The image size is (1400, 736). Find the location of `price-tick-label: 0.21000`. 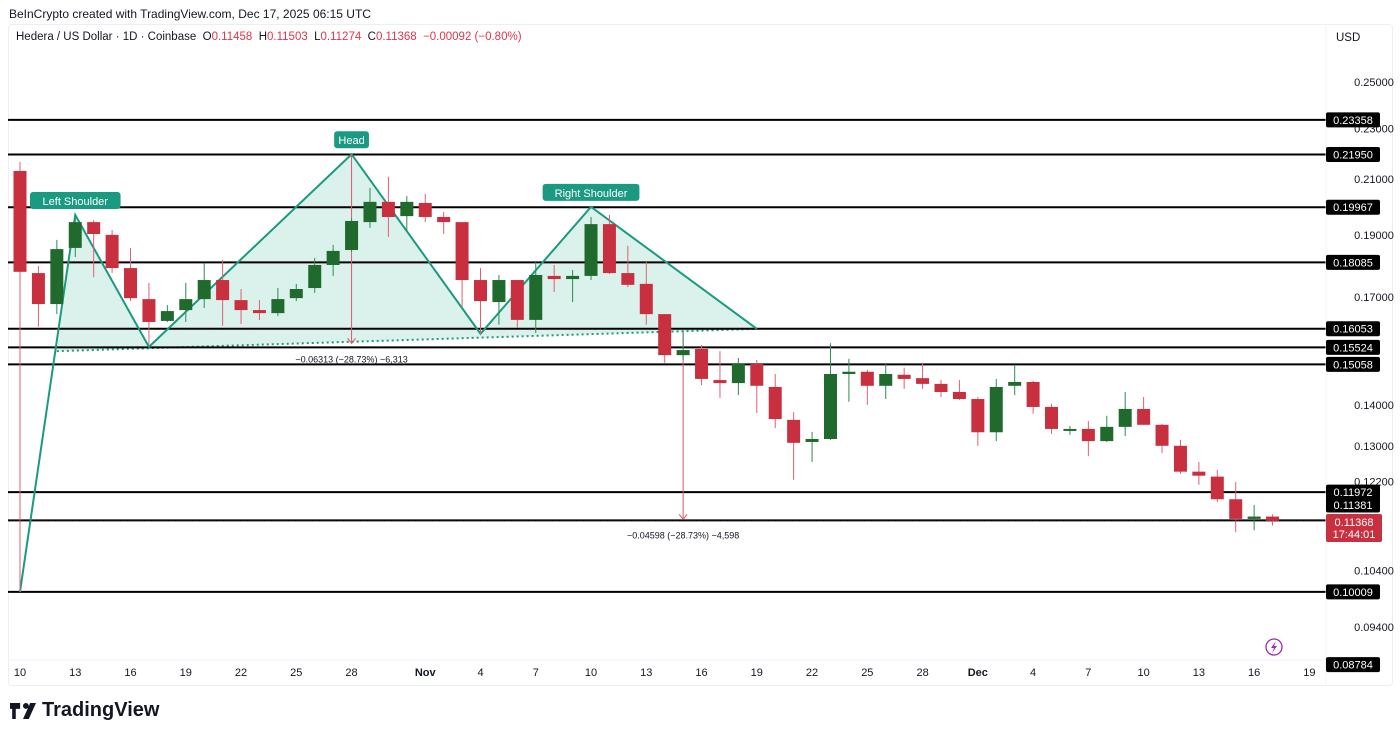

price-tick-label: 0.21000 is located at coordinates (1374, 180).